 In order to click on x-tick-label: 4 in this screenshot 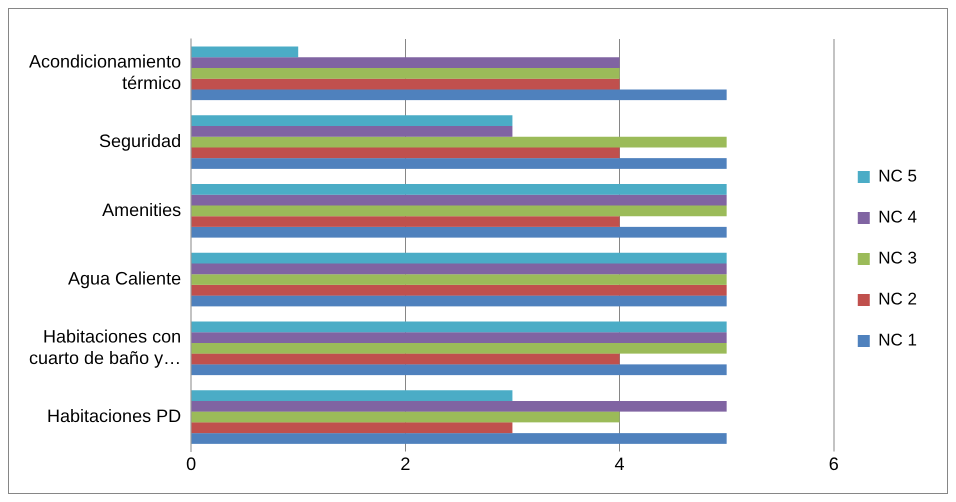, I will do `click(619, 464)`.